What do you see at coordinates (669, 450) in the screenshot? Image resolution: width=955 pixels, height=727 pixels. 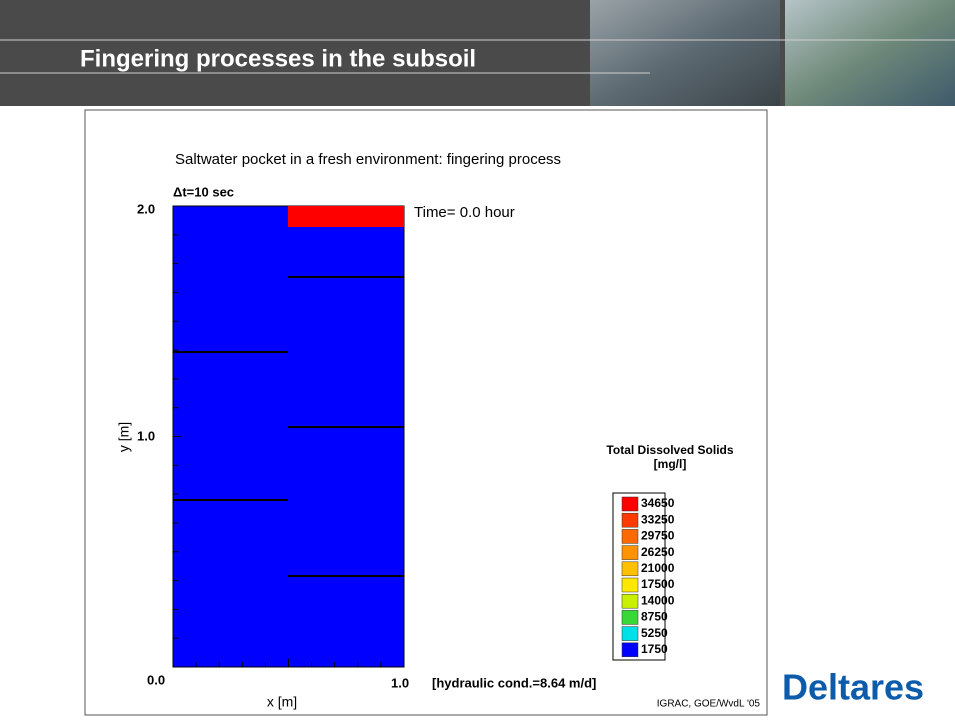 I see `legend-title: Total Dissolved Solids` at bounding box center [669, 450].